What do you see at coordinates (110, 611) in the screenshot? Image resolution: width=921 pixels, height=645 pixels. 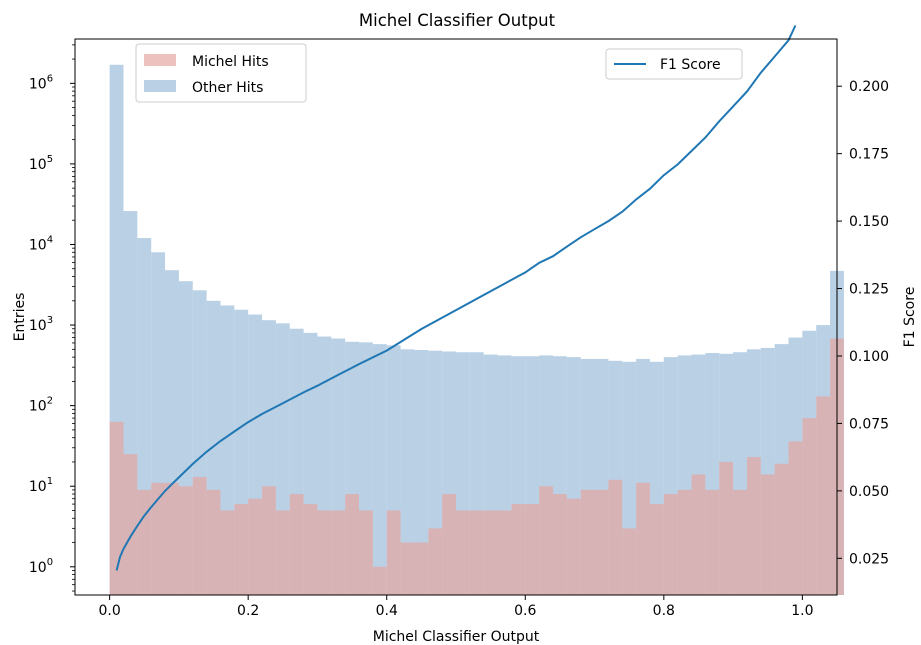 I see `x-tick-label-0: 0.0` at bounding box center [110, 611].